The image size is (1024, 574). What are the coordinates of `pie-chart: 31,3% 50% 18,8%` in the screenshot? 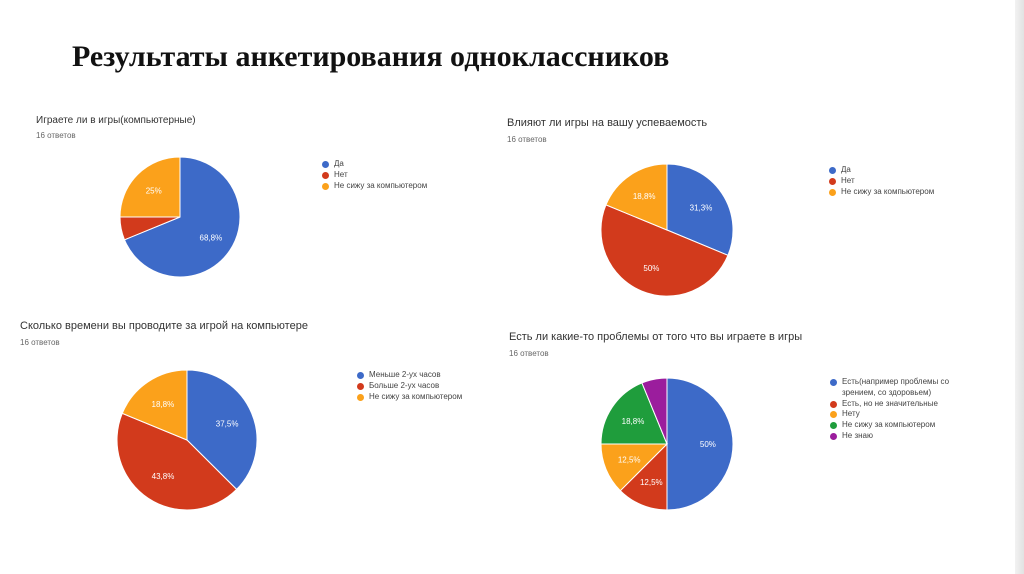 It's located at (667, 230).